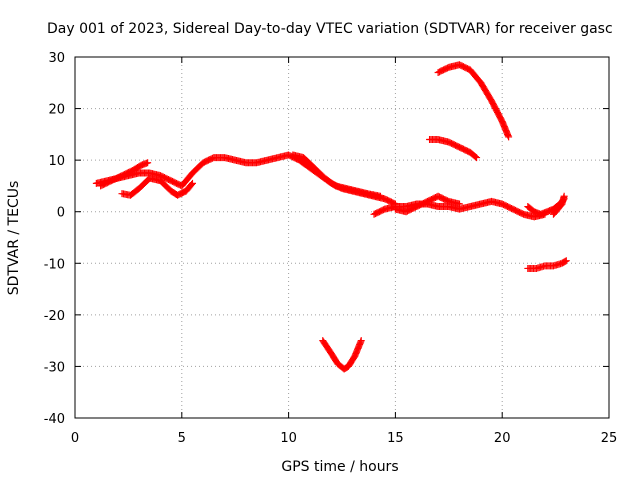 This screenshot has width=640, height=480. Describe the element at coordinates (502, 438) in the screenshot. I see `x-tick-label: 20` at that location.